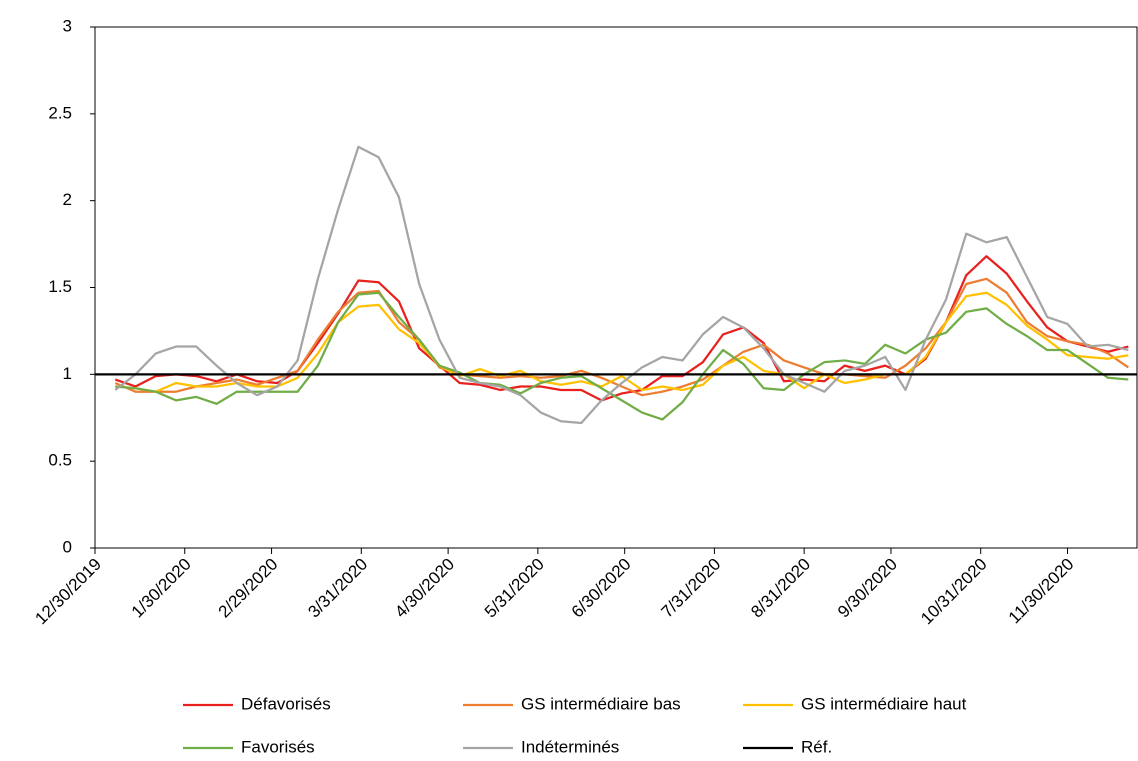  What do you see at coordinates (780, 588) in the screenshot?
I see `x-tick-label: 8/31/2020` at bounding box center [780, 588].